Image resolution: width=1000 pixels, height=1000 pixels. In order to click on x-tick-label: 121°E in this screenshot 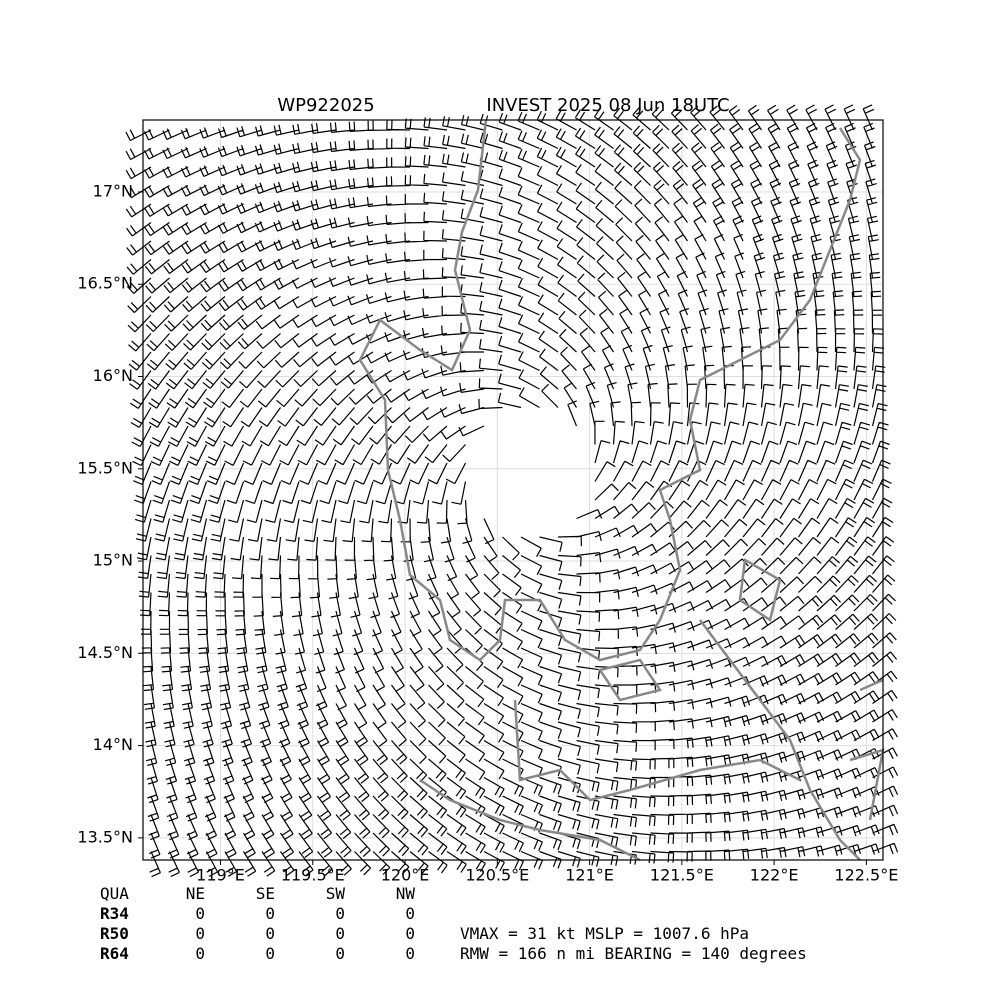, I will do `click(589, 875)`.